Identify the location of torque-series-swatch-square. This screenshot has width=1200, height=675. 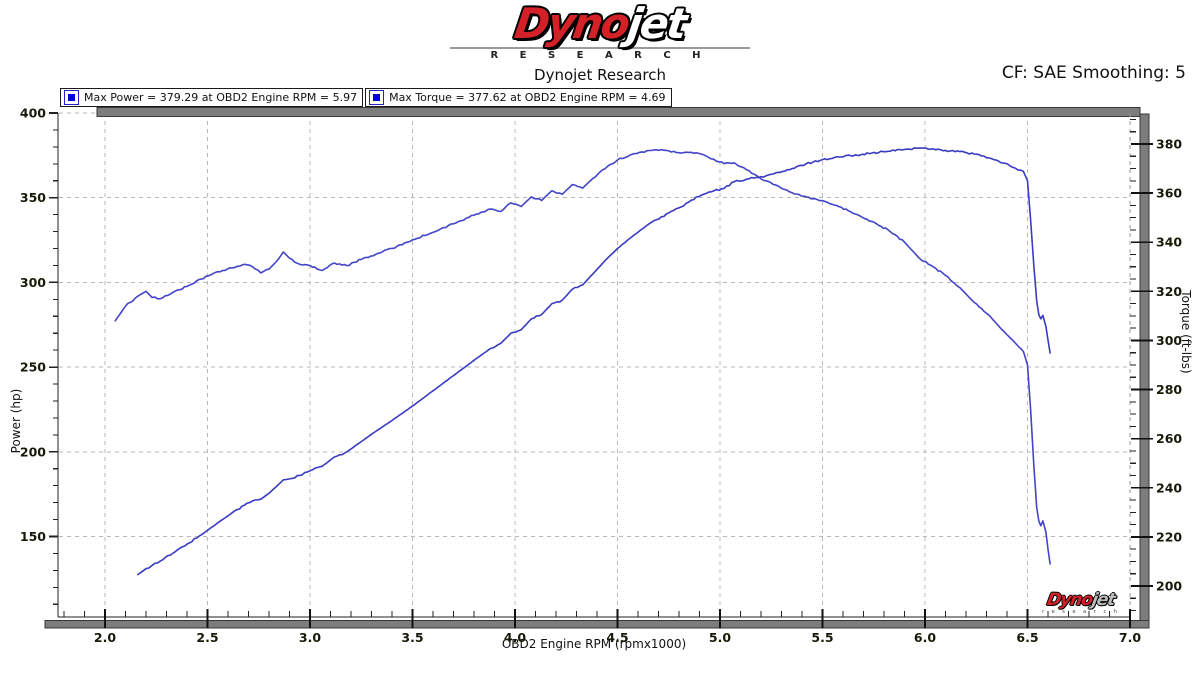
(377, 97).